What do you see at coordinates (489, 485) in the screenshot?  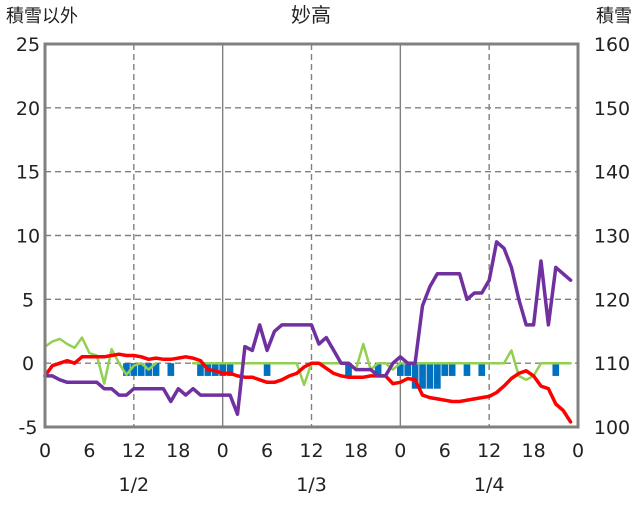 I see `day-label: 1/4` at bounding box center [489, 485].